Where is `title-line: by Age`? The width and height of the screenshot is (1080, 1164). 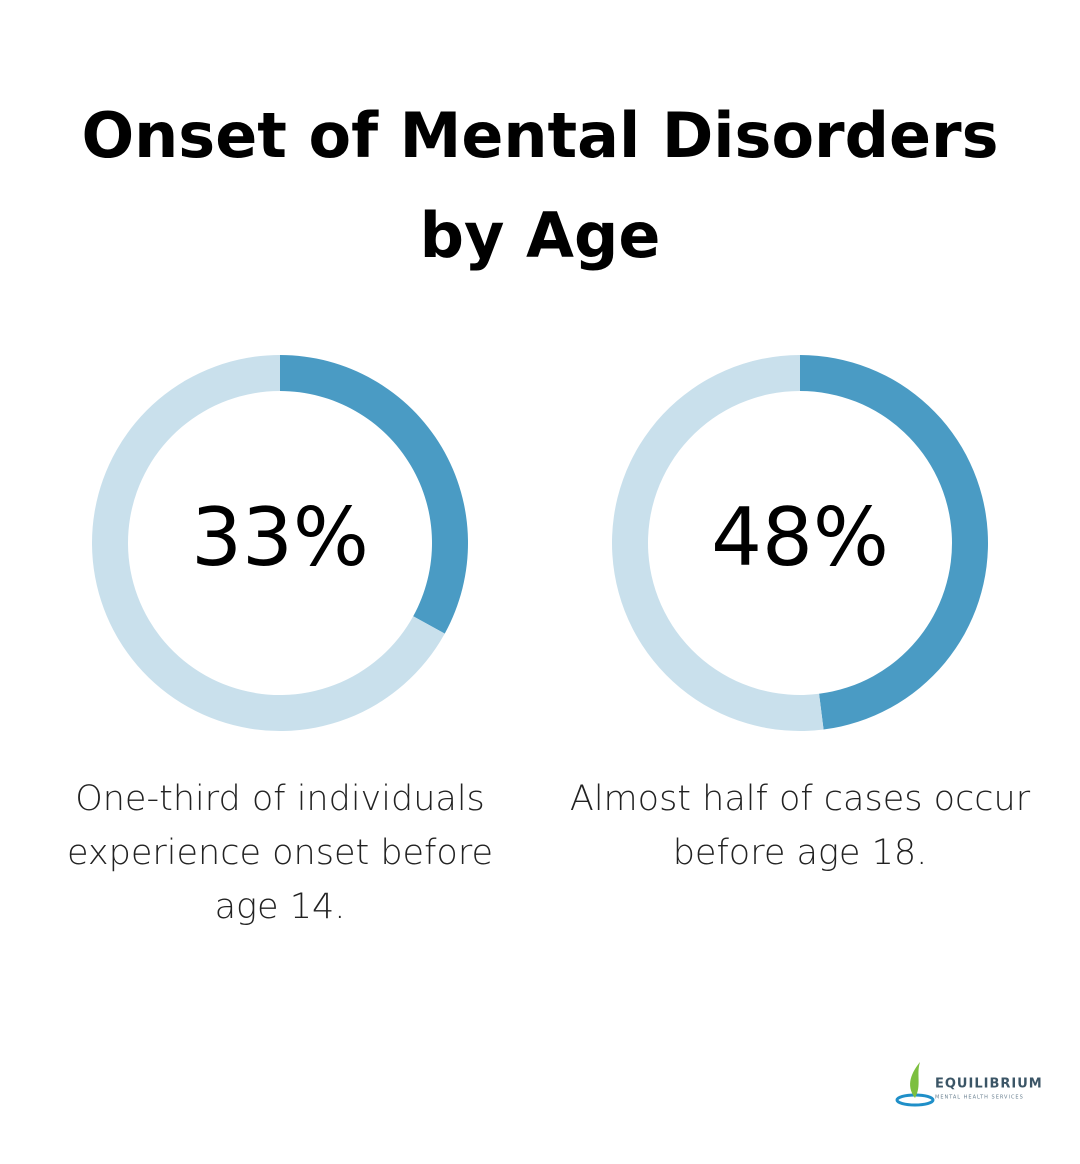 title-line: by Age is located at coordinates (540, 235).